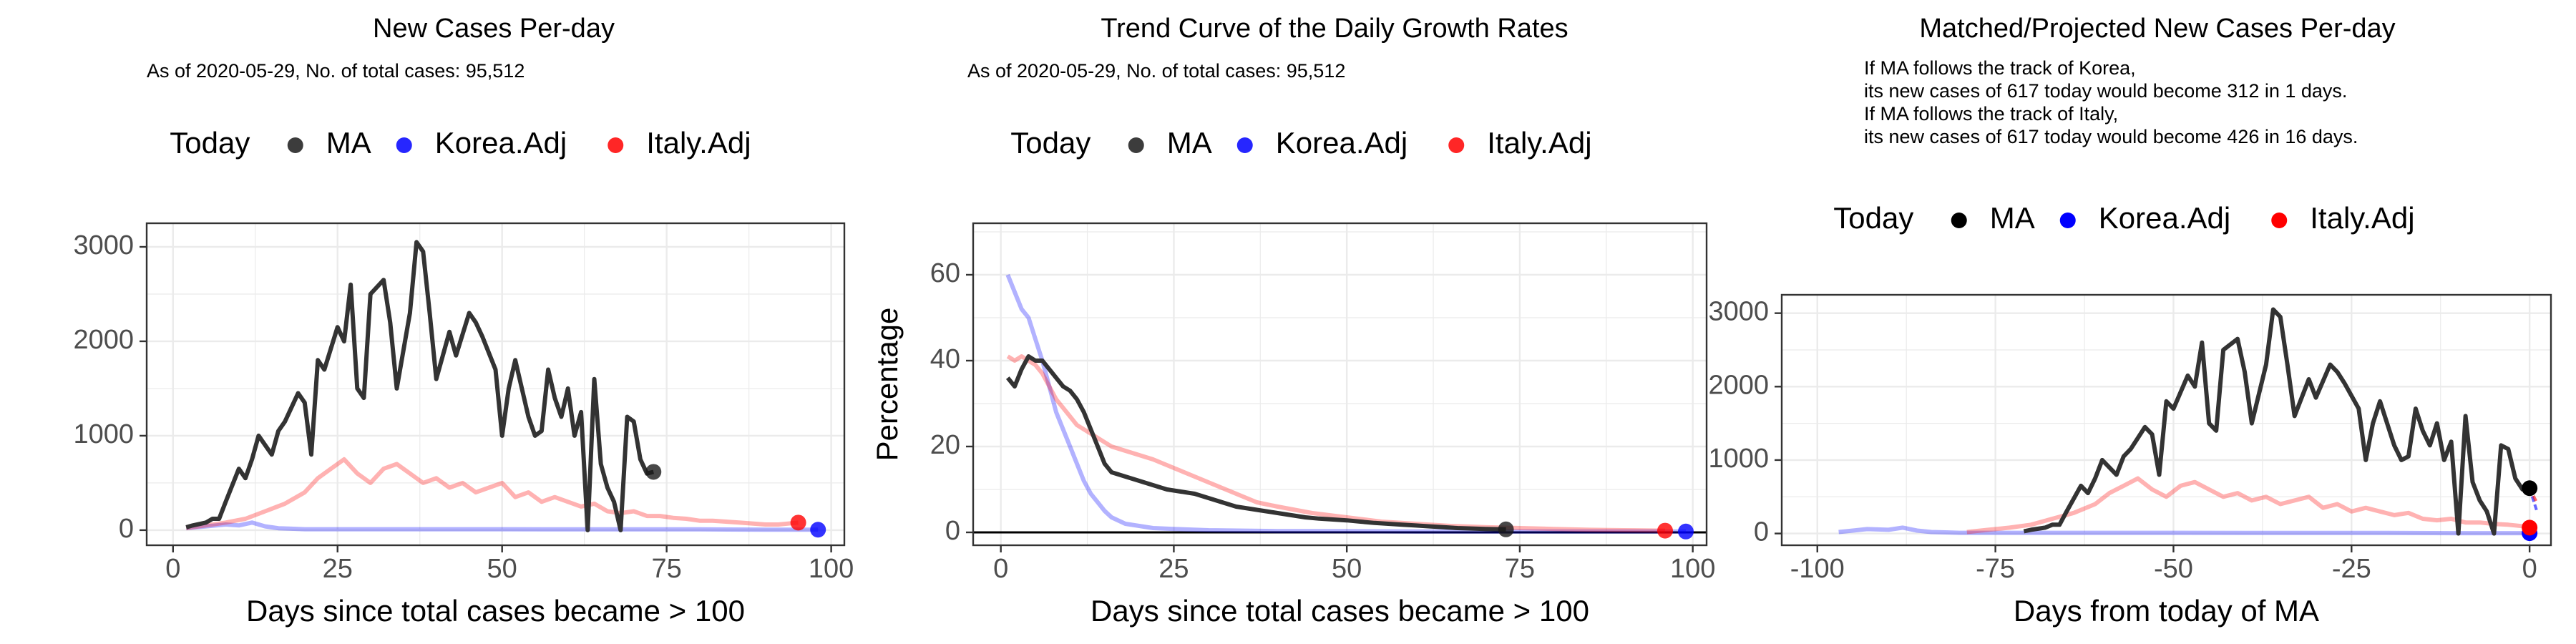 The height and width of the screenshot is (644, 2576). I want to click on chart-title: Matched/Projected New Cases Per-day, so click(2157, 29).